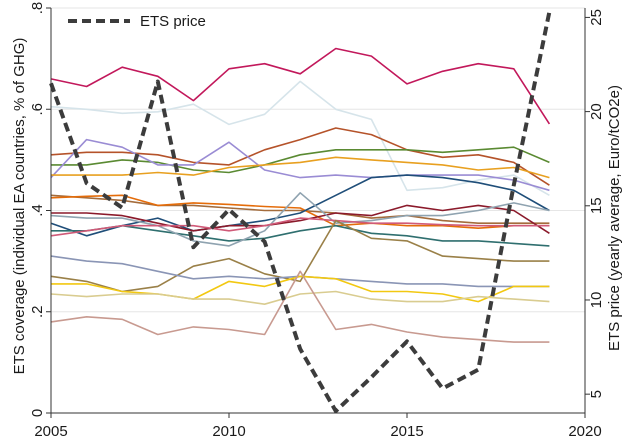 The height and width of the screenshot is (439, 635). I want to click on y-tick-label-3: .6, so click(37, 109).